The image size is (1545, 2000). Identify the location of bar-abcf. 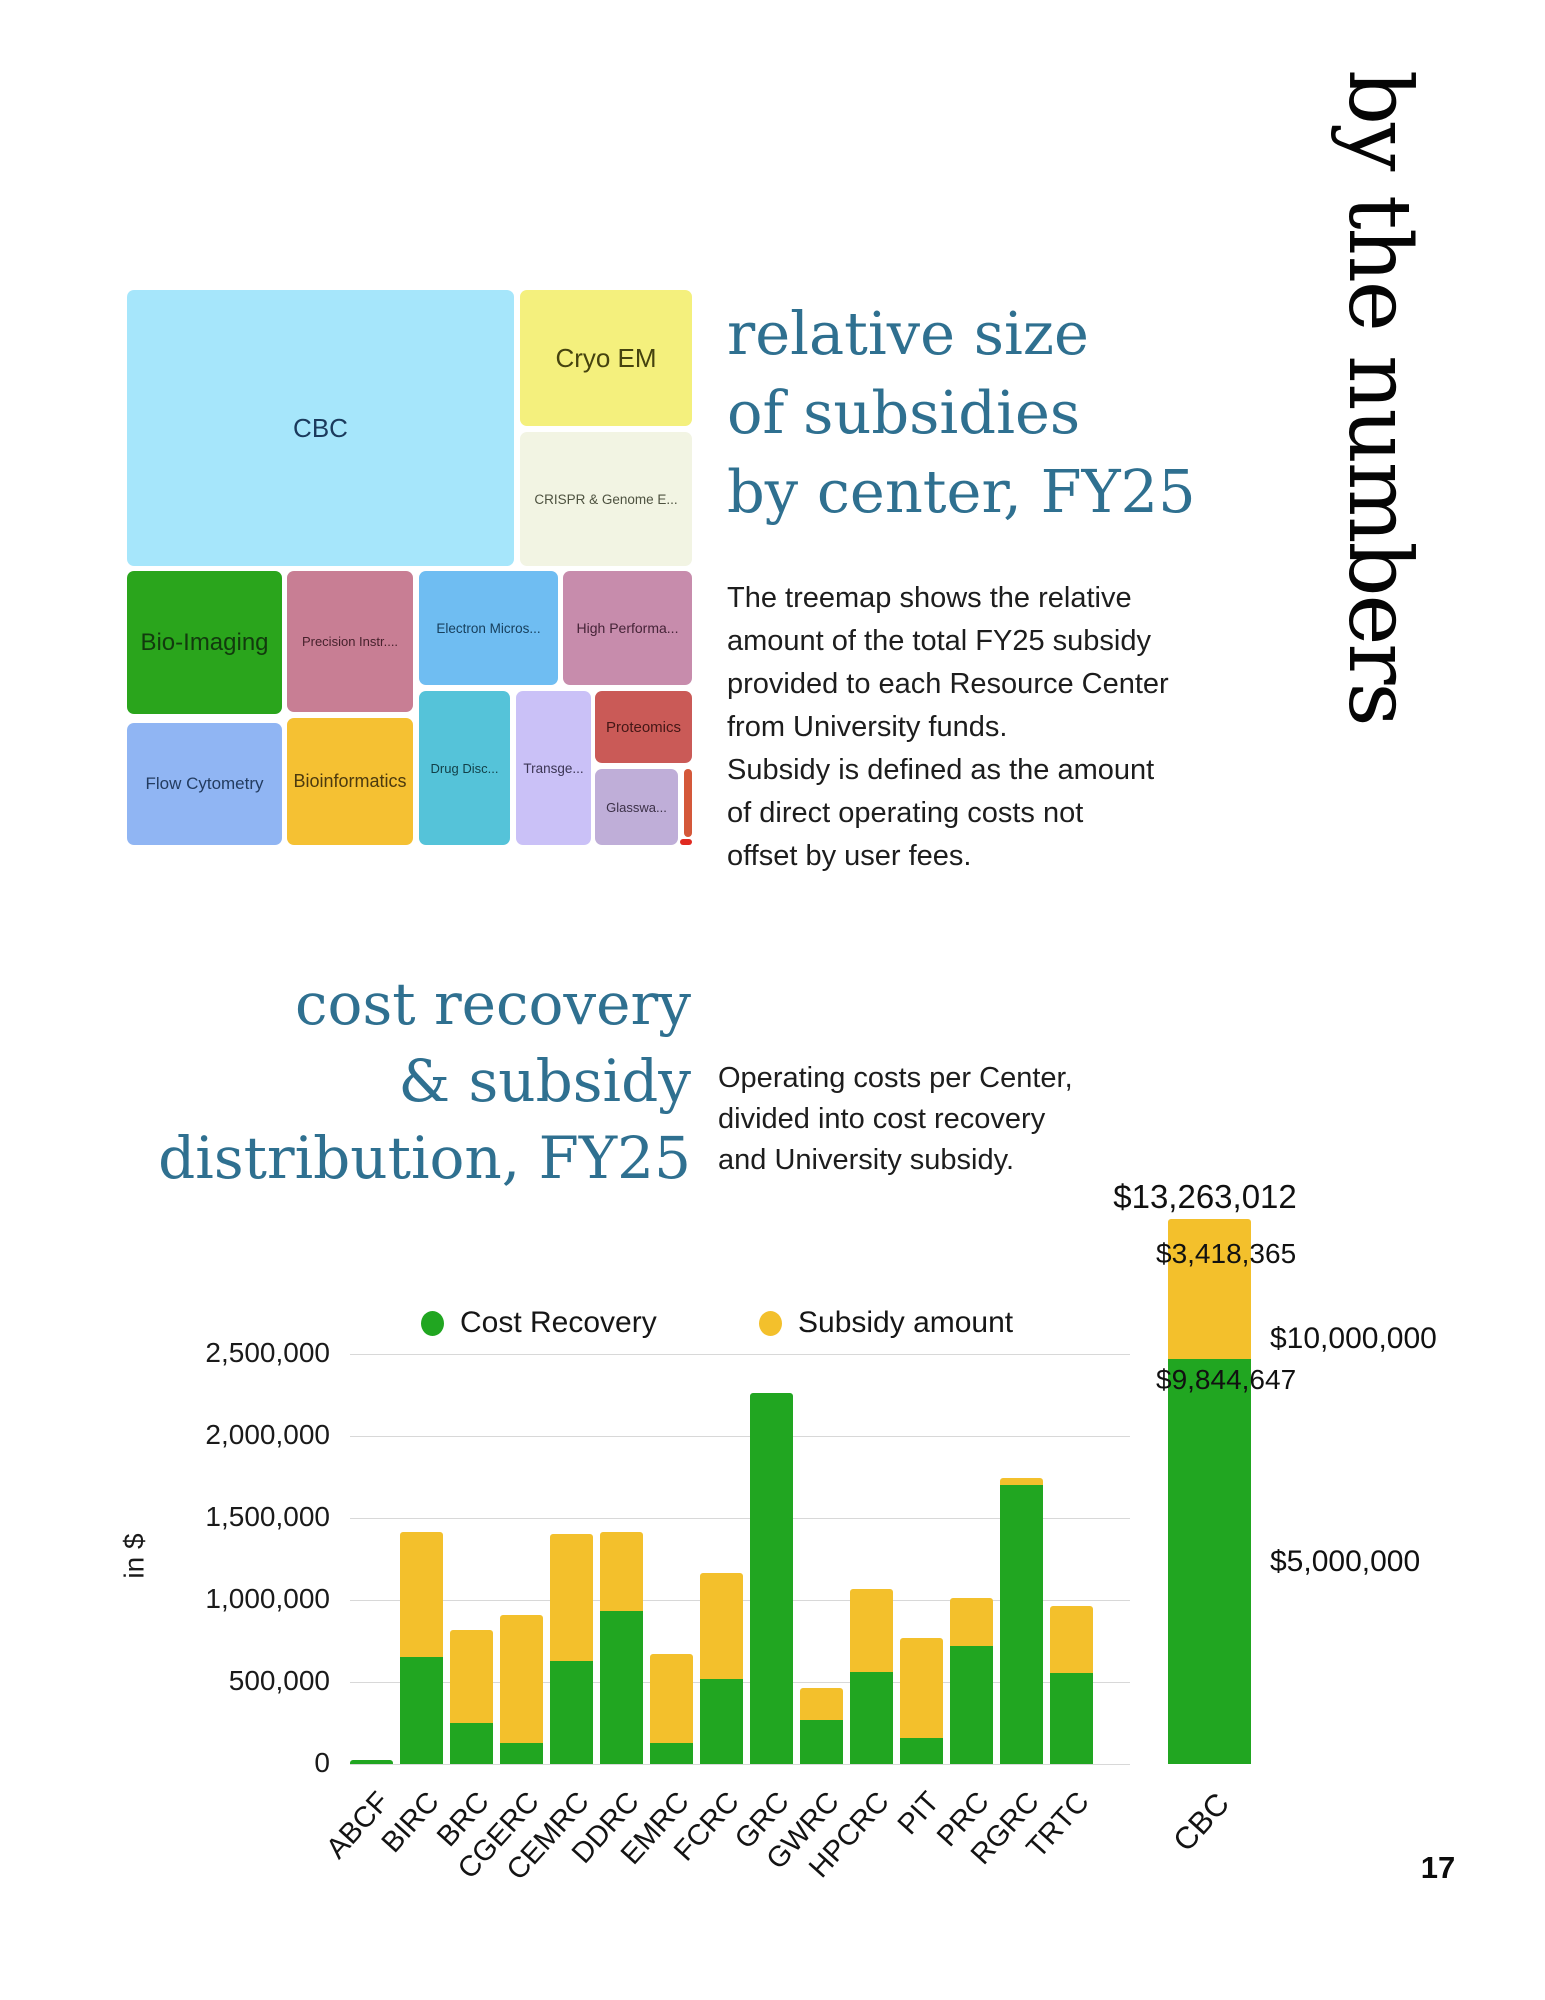
(371, 1762).